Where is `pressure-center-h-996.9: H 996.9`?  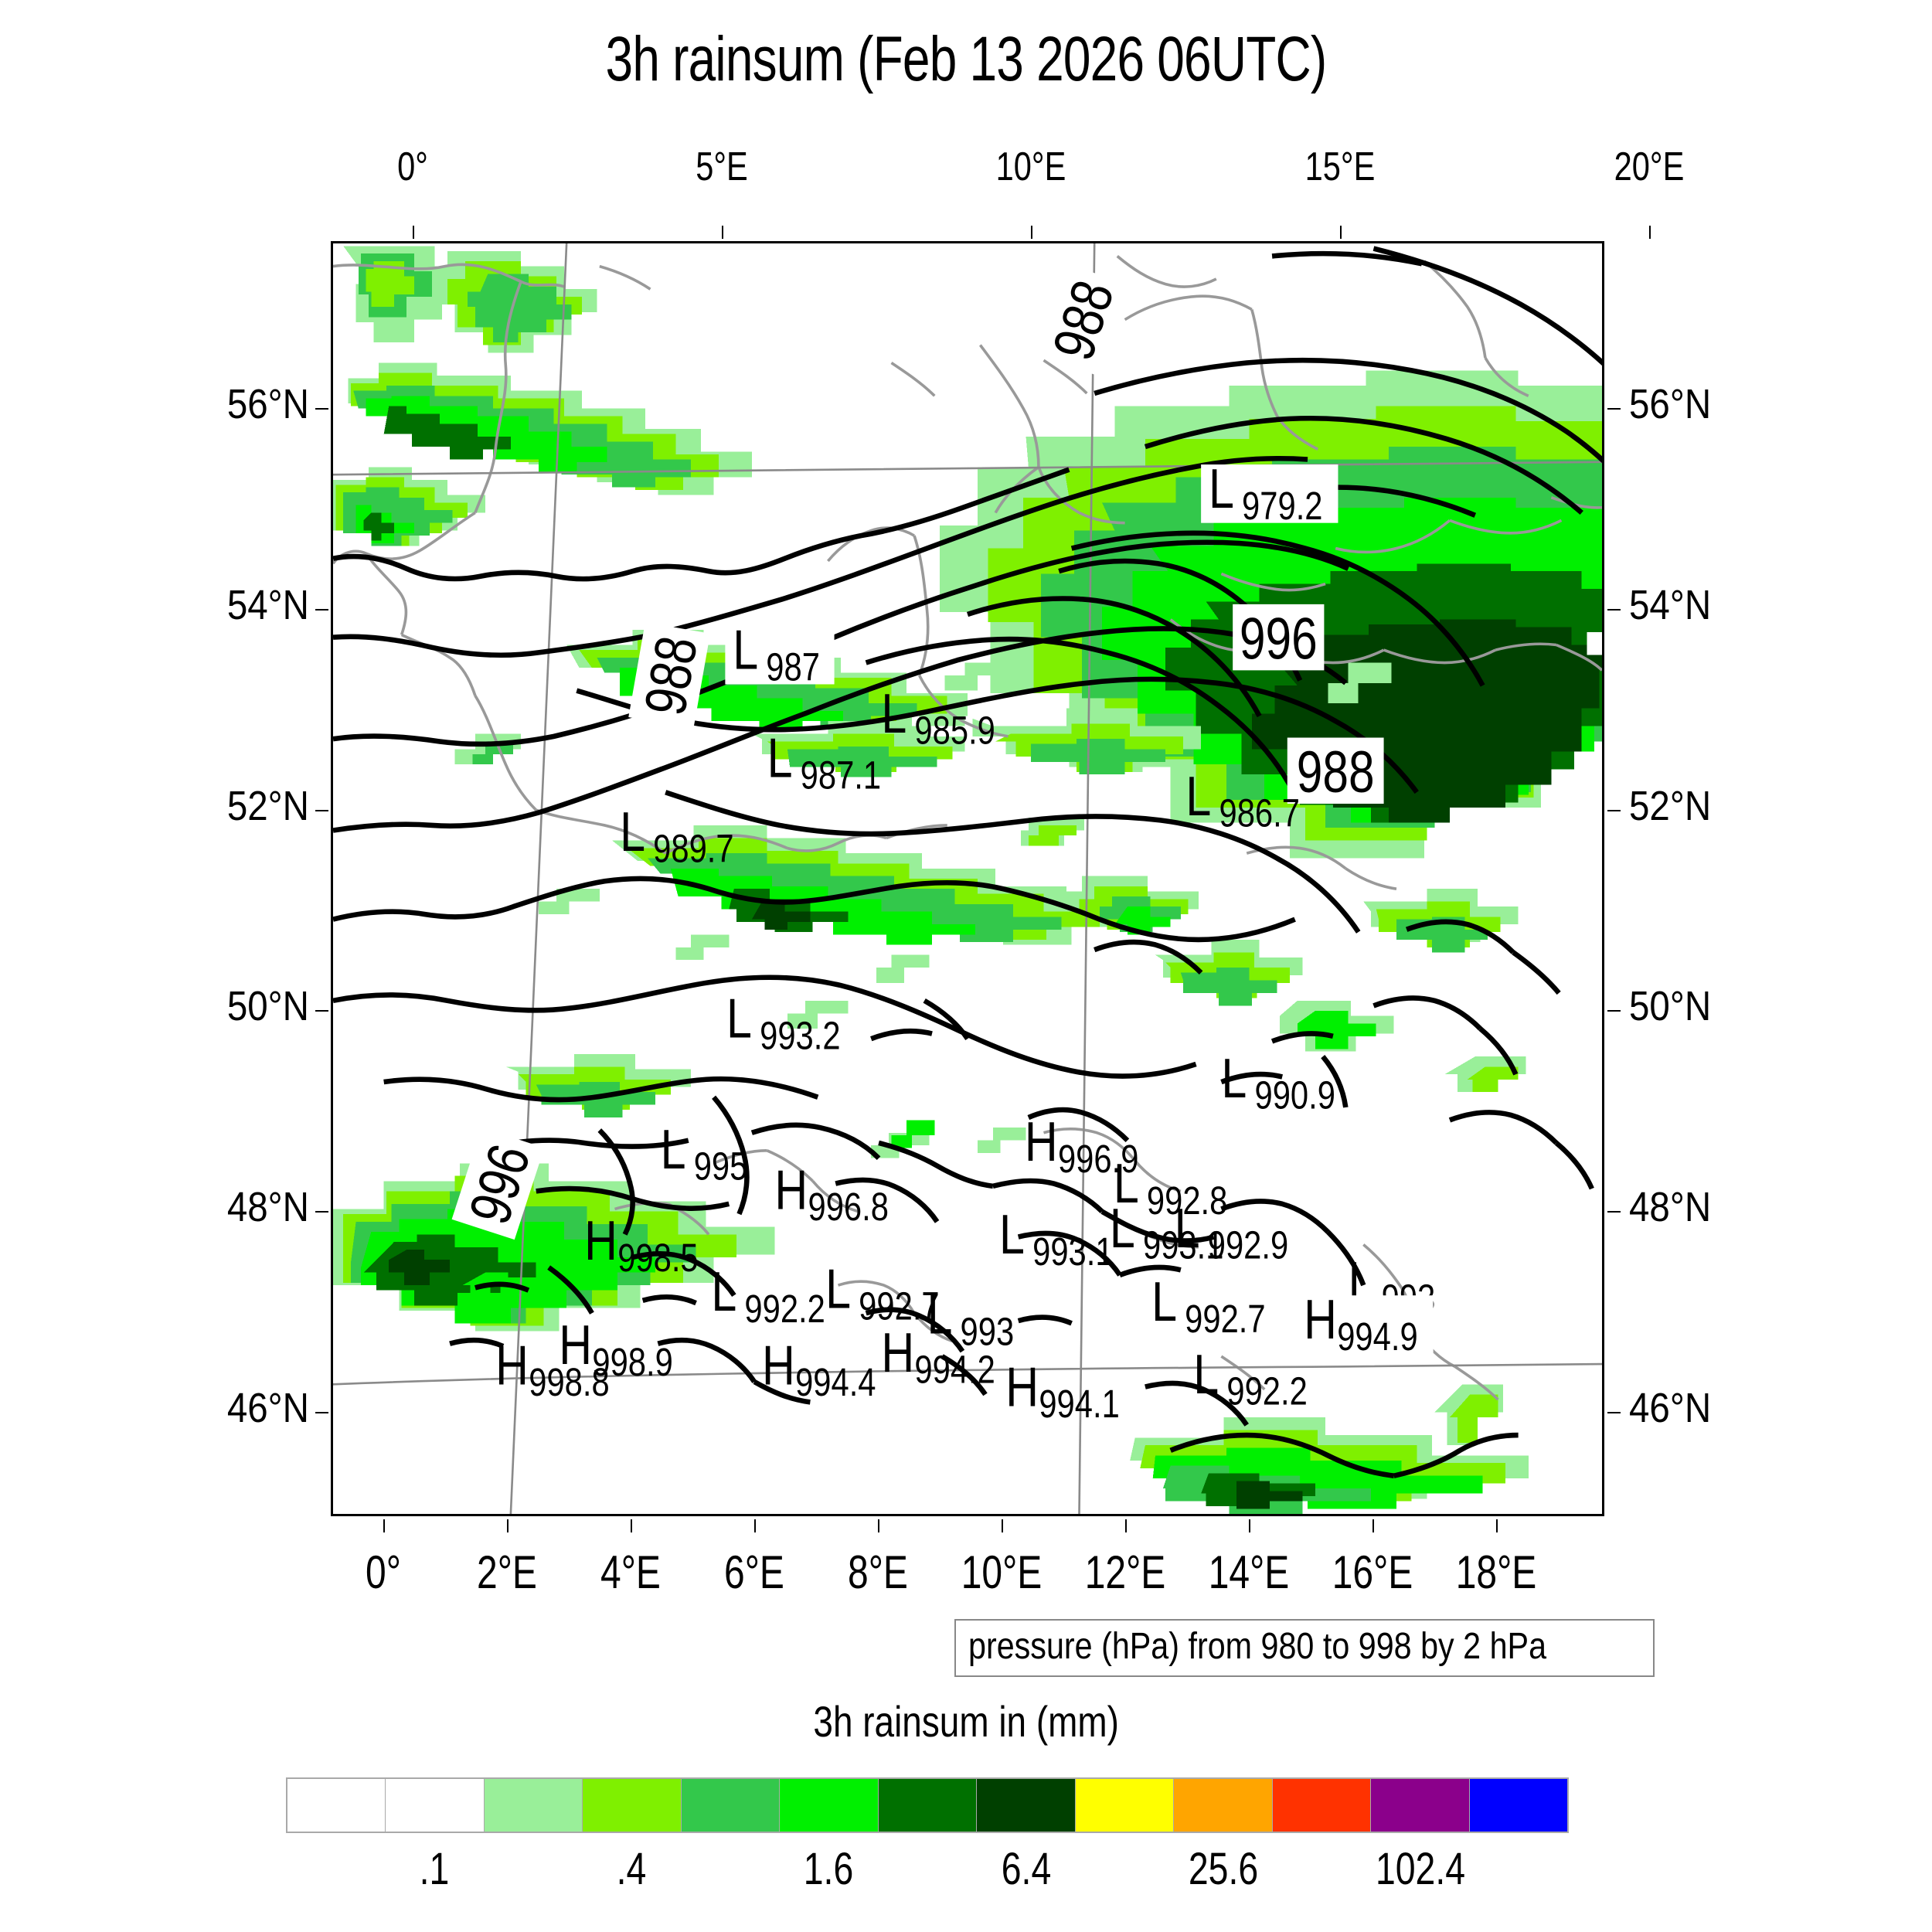
pressure-center-h-996.9: H 996.9 is located at coordinates (1082, 1145).